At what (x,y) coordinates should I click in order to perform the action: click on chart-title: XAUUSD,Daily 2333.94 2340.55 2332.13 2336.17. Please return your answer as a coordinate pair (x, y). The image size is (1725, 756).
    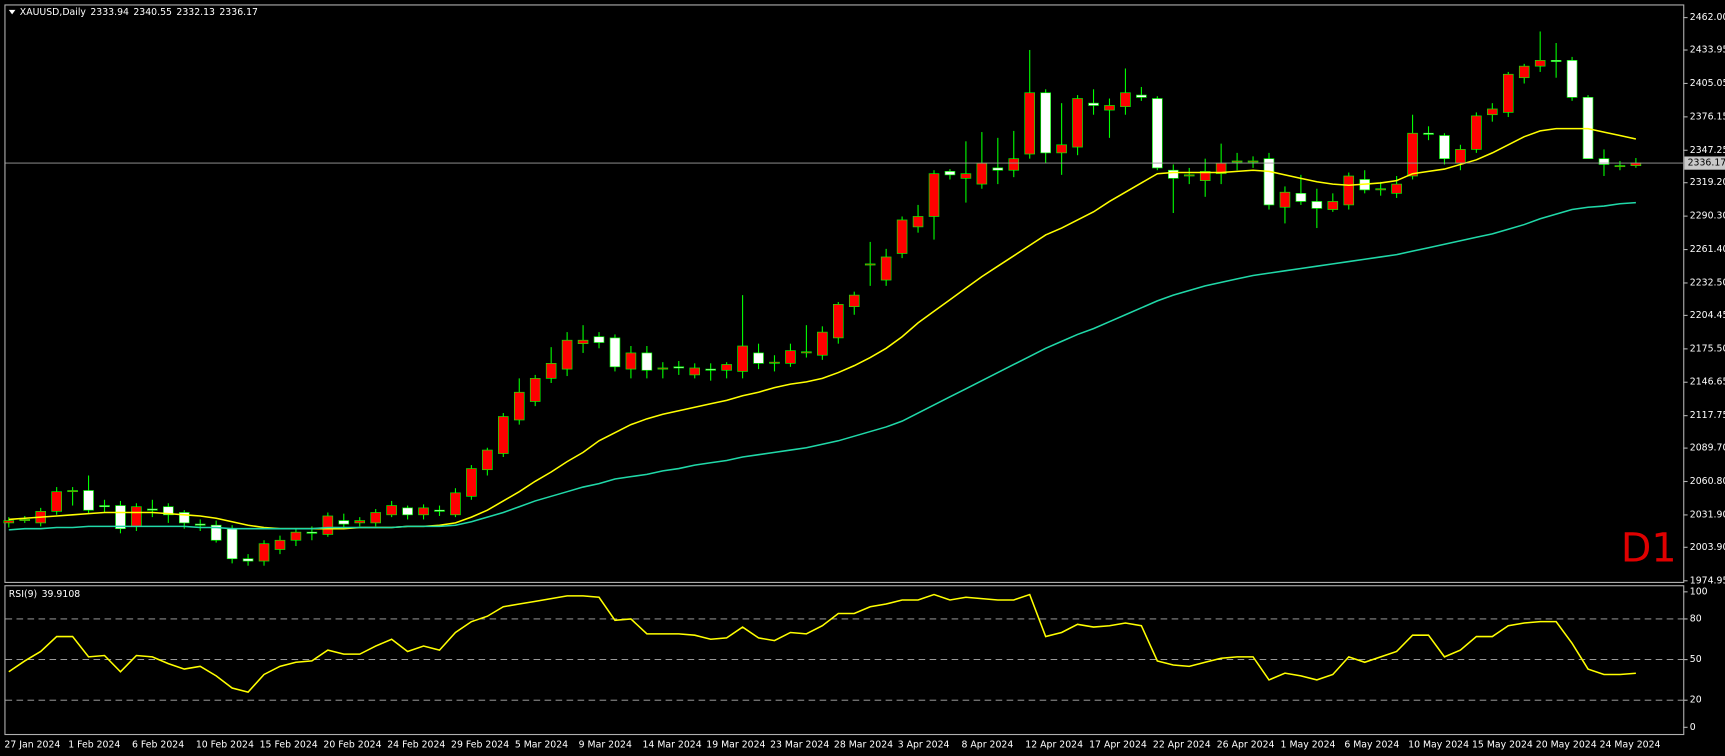
    Looking at the image, I should click on (139, 12).